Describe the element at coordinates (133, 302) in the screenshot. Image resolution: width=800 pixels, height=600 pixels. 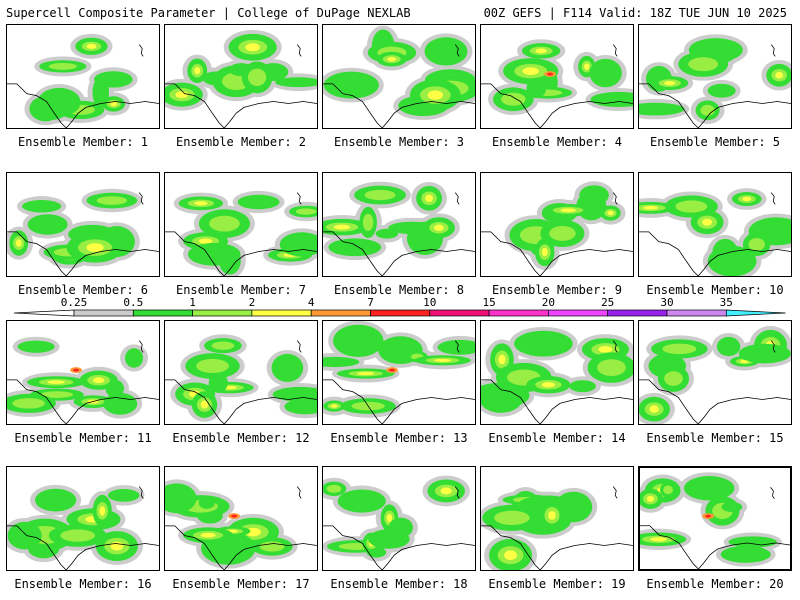
I see `colorbar-tick-label: 0.5` at that location.